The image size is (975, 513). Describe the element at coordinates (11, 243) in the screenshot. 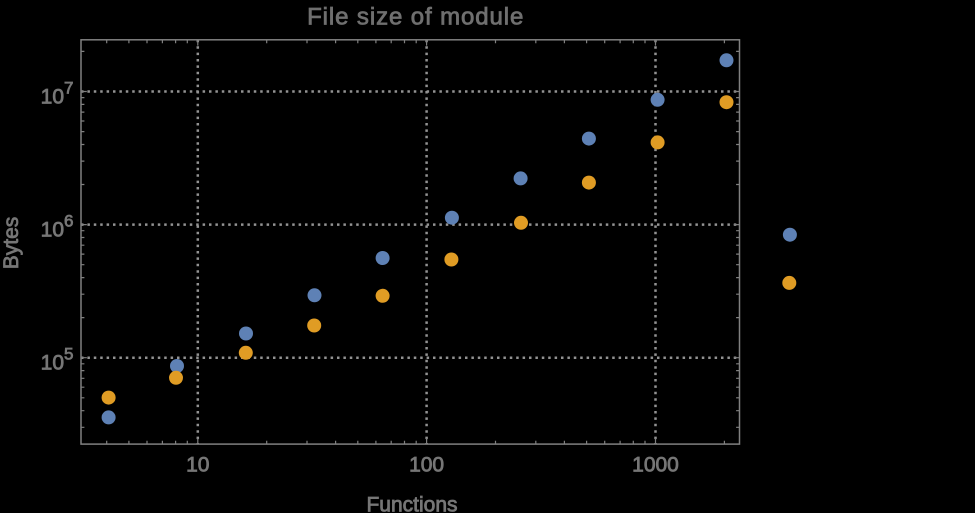

I see `svg-text: Bytes` at that location.